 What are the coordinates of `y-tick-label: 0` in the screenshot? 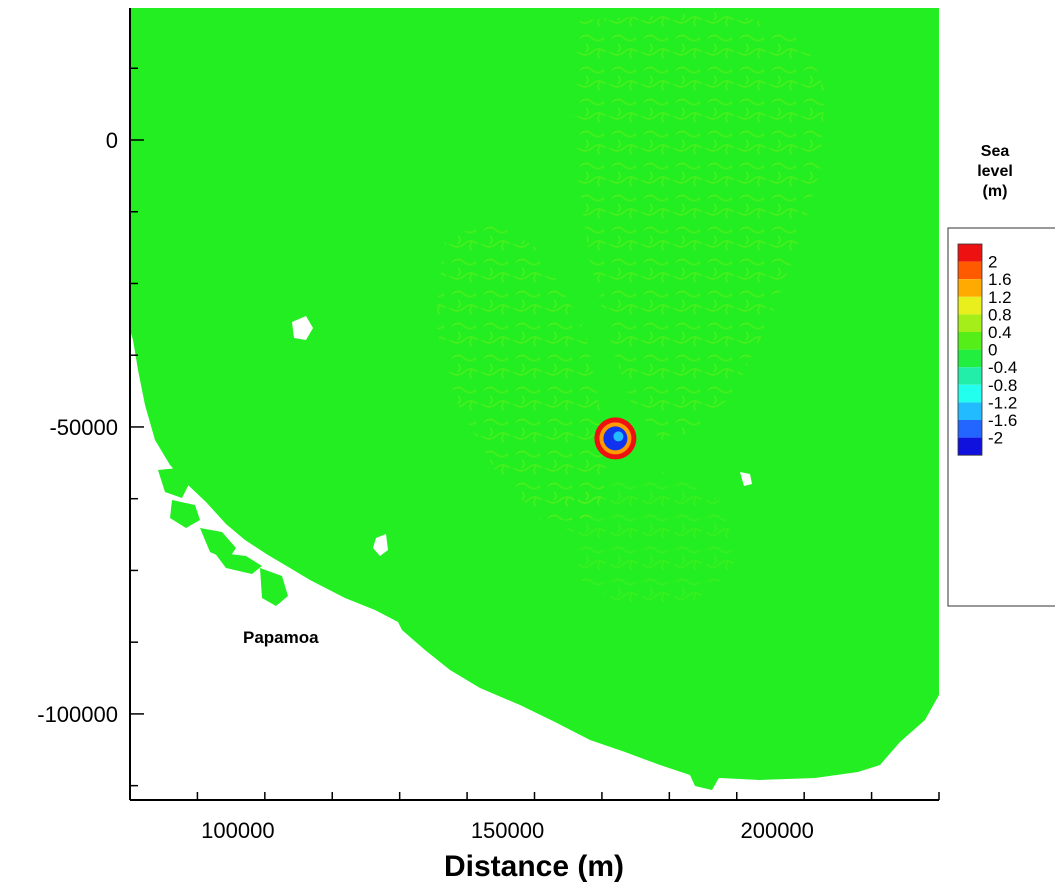 It's located at (112, 140).